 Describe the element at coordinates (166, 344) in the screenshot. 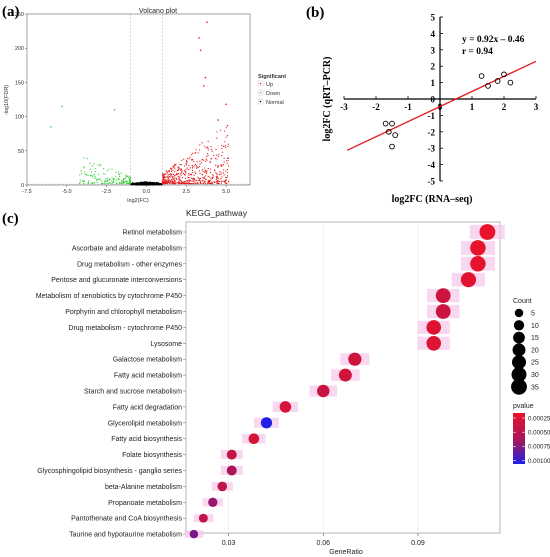

I see `kegg-term-label: Lysosome` at that location.